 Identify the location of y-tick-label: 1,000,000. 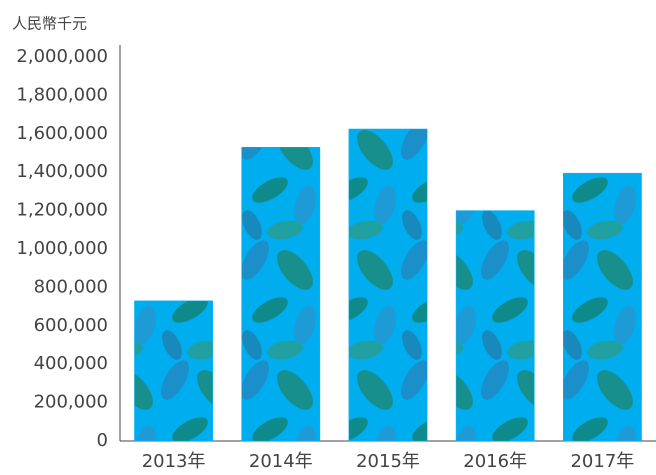
(62, 248).